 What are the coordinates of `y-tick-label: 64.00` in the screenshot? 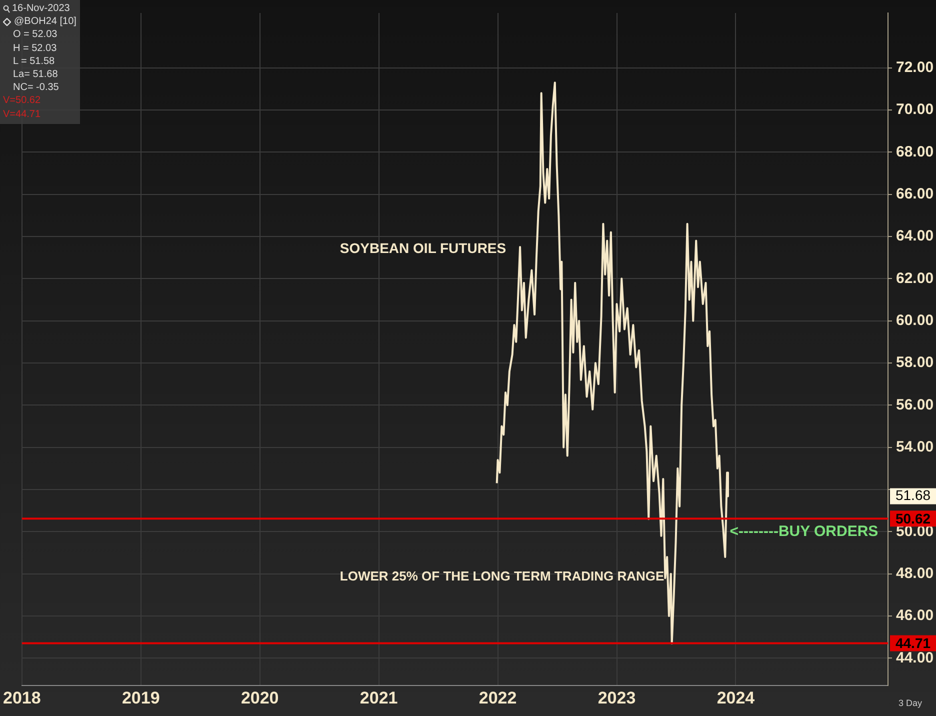 It's located at (915, 236).